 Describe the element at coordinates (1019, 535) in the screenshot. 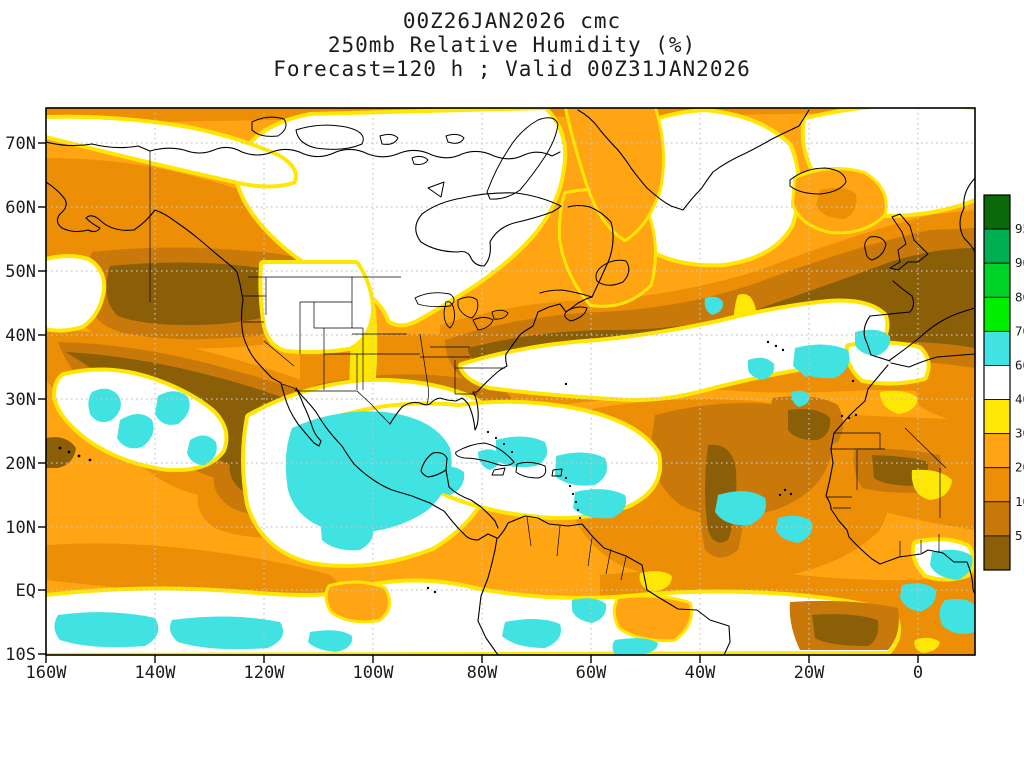

I see `colorbar-label: 5` at that location.